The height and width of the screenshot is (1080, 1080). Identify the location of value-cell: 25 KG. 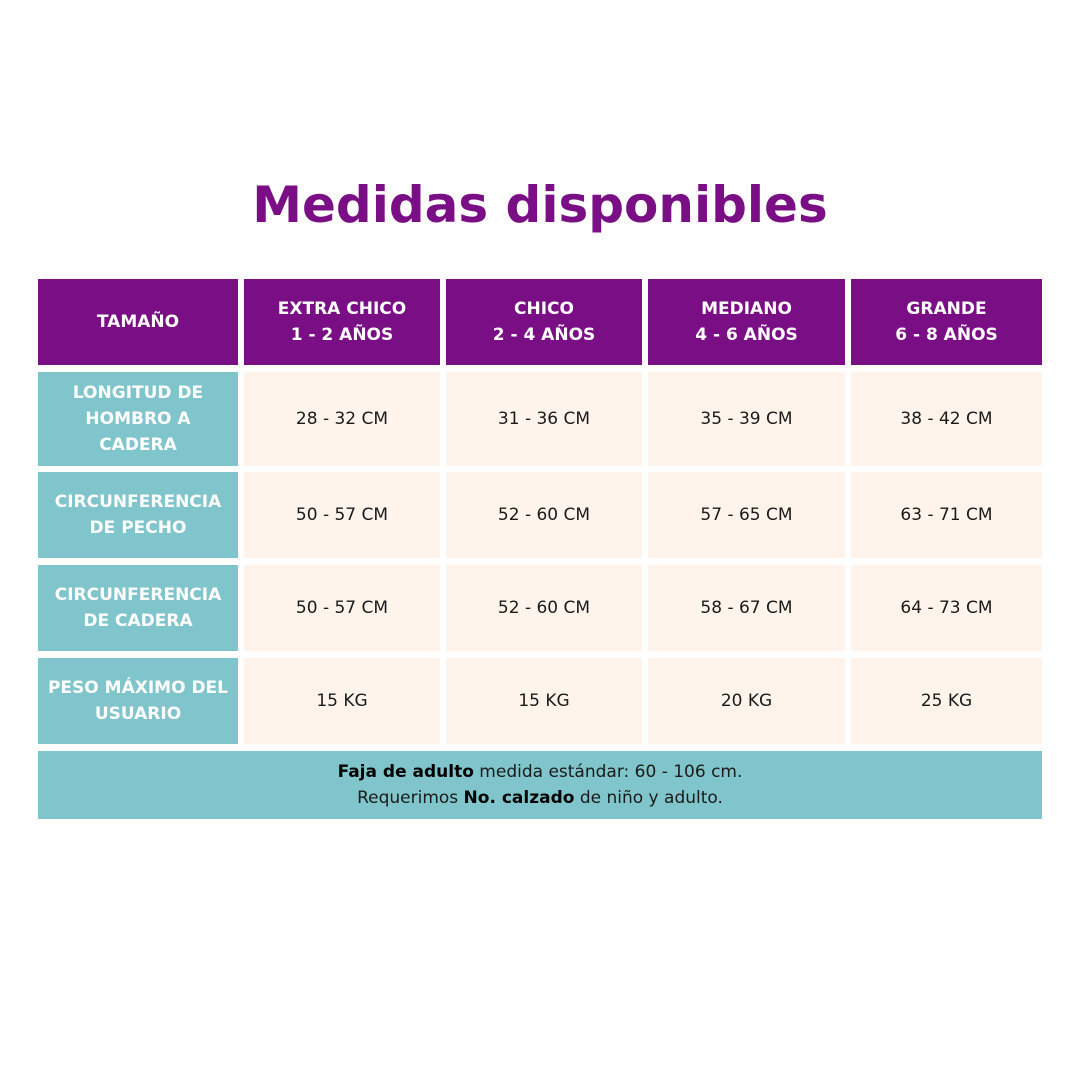
(946, 701).